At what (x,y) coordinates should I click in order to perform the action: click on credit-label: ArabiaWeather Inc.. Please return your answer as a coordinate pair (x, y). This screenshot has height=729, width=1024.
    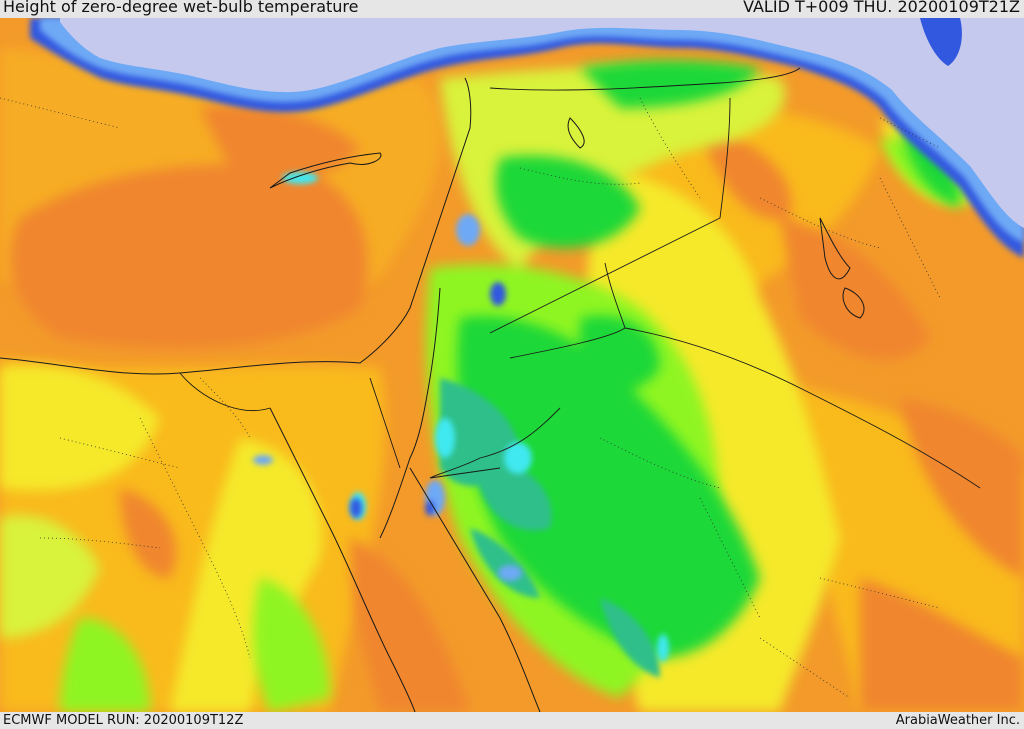
    Looking at the image, I should click on (957, 720).